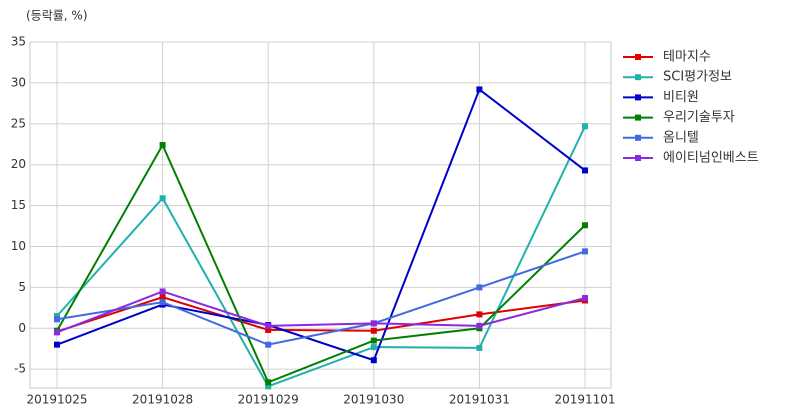 The width and height of the screenshot is (789, 416). I want to click on y-tick-label: 35, so click(18, 42).